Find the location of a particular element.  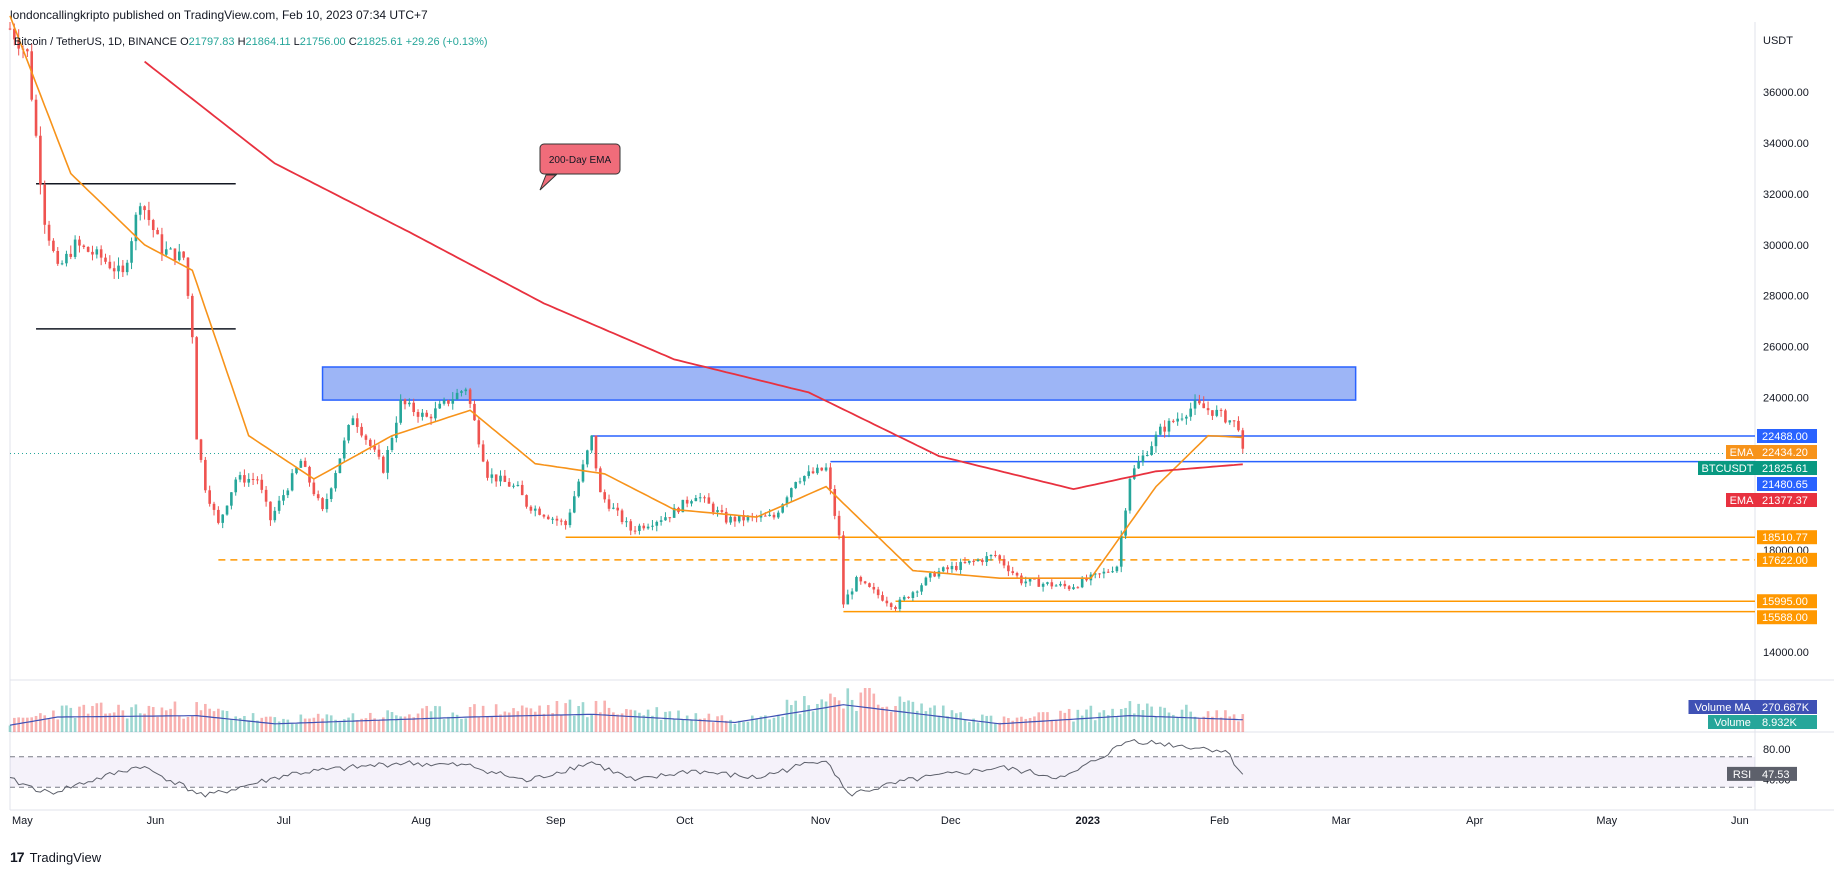

tradingview-logo-text: TradingView is located at coordinates (65, 857).